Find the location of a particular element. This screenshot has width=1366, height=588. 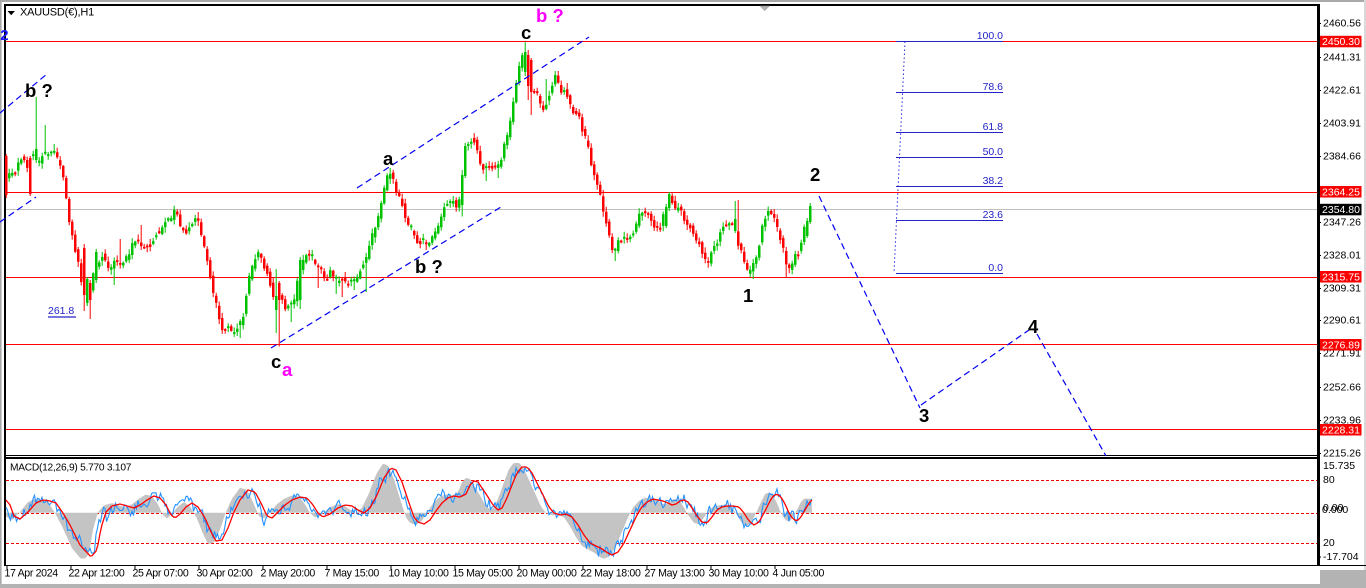

svg-text: 27 May 13:00 is located at coordinates (675, 574).